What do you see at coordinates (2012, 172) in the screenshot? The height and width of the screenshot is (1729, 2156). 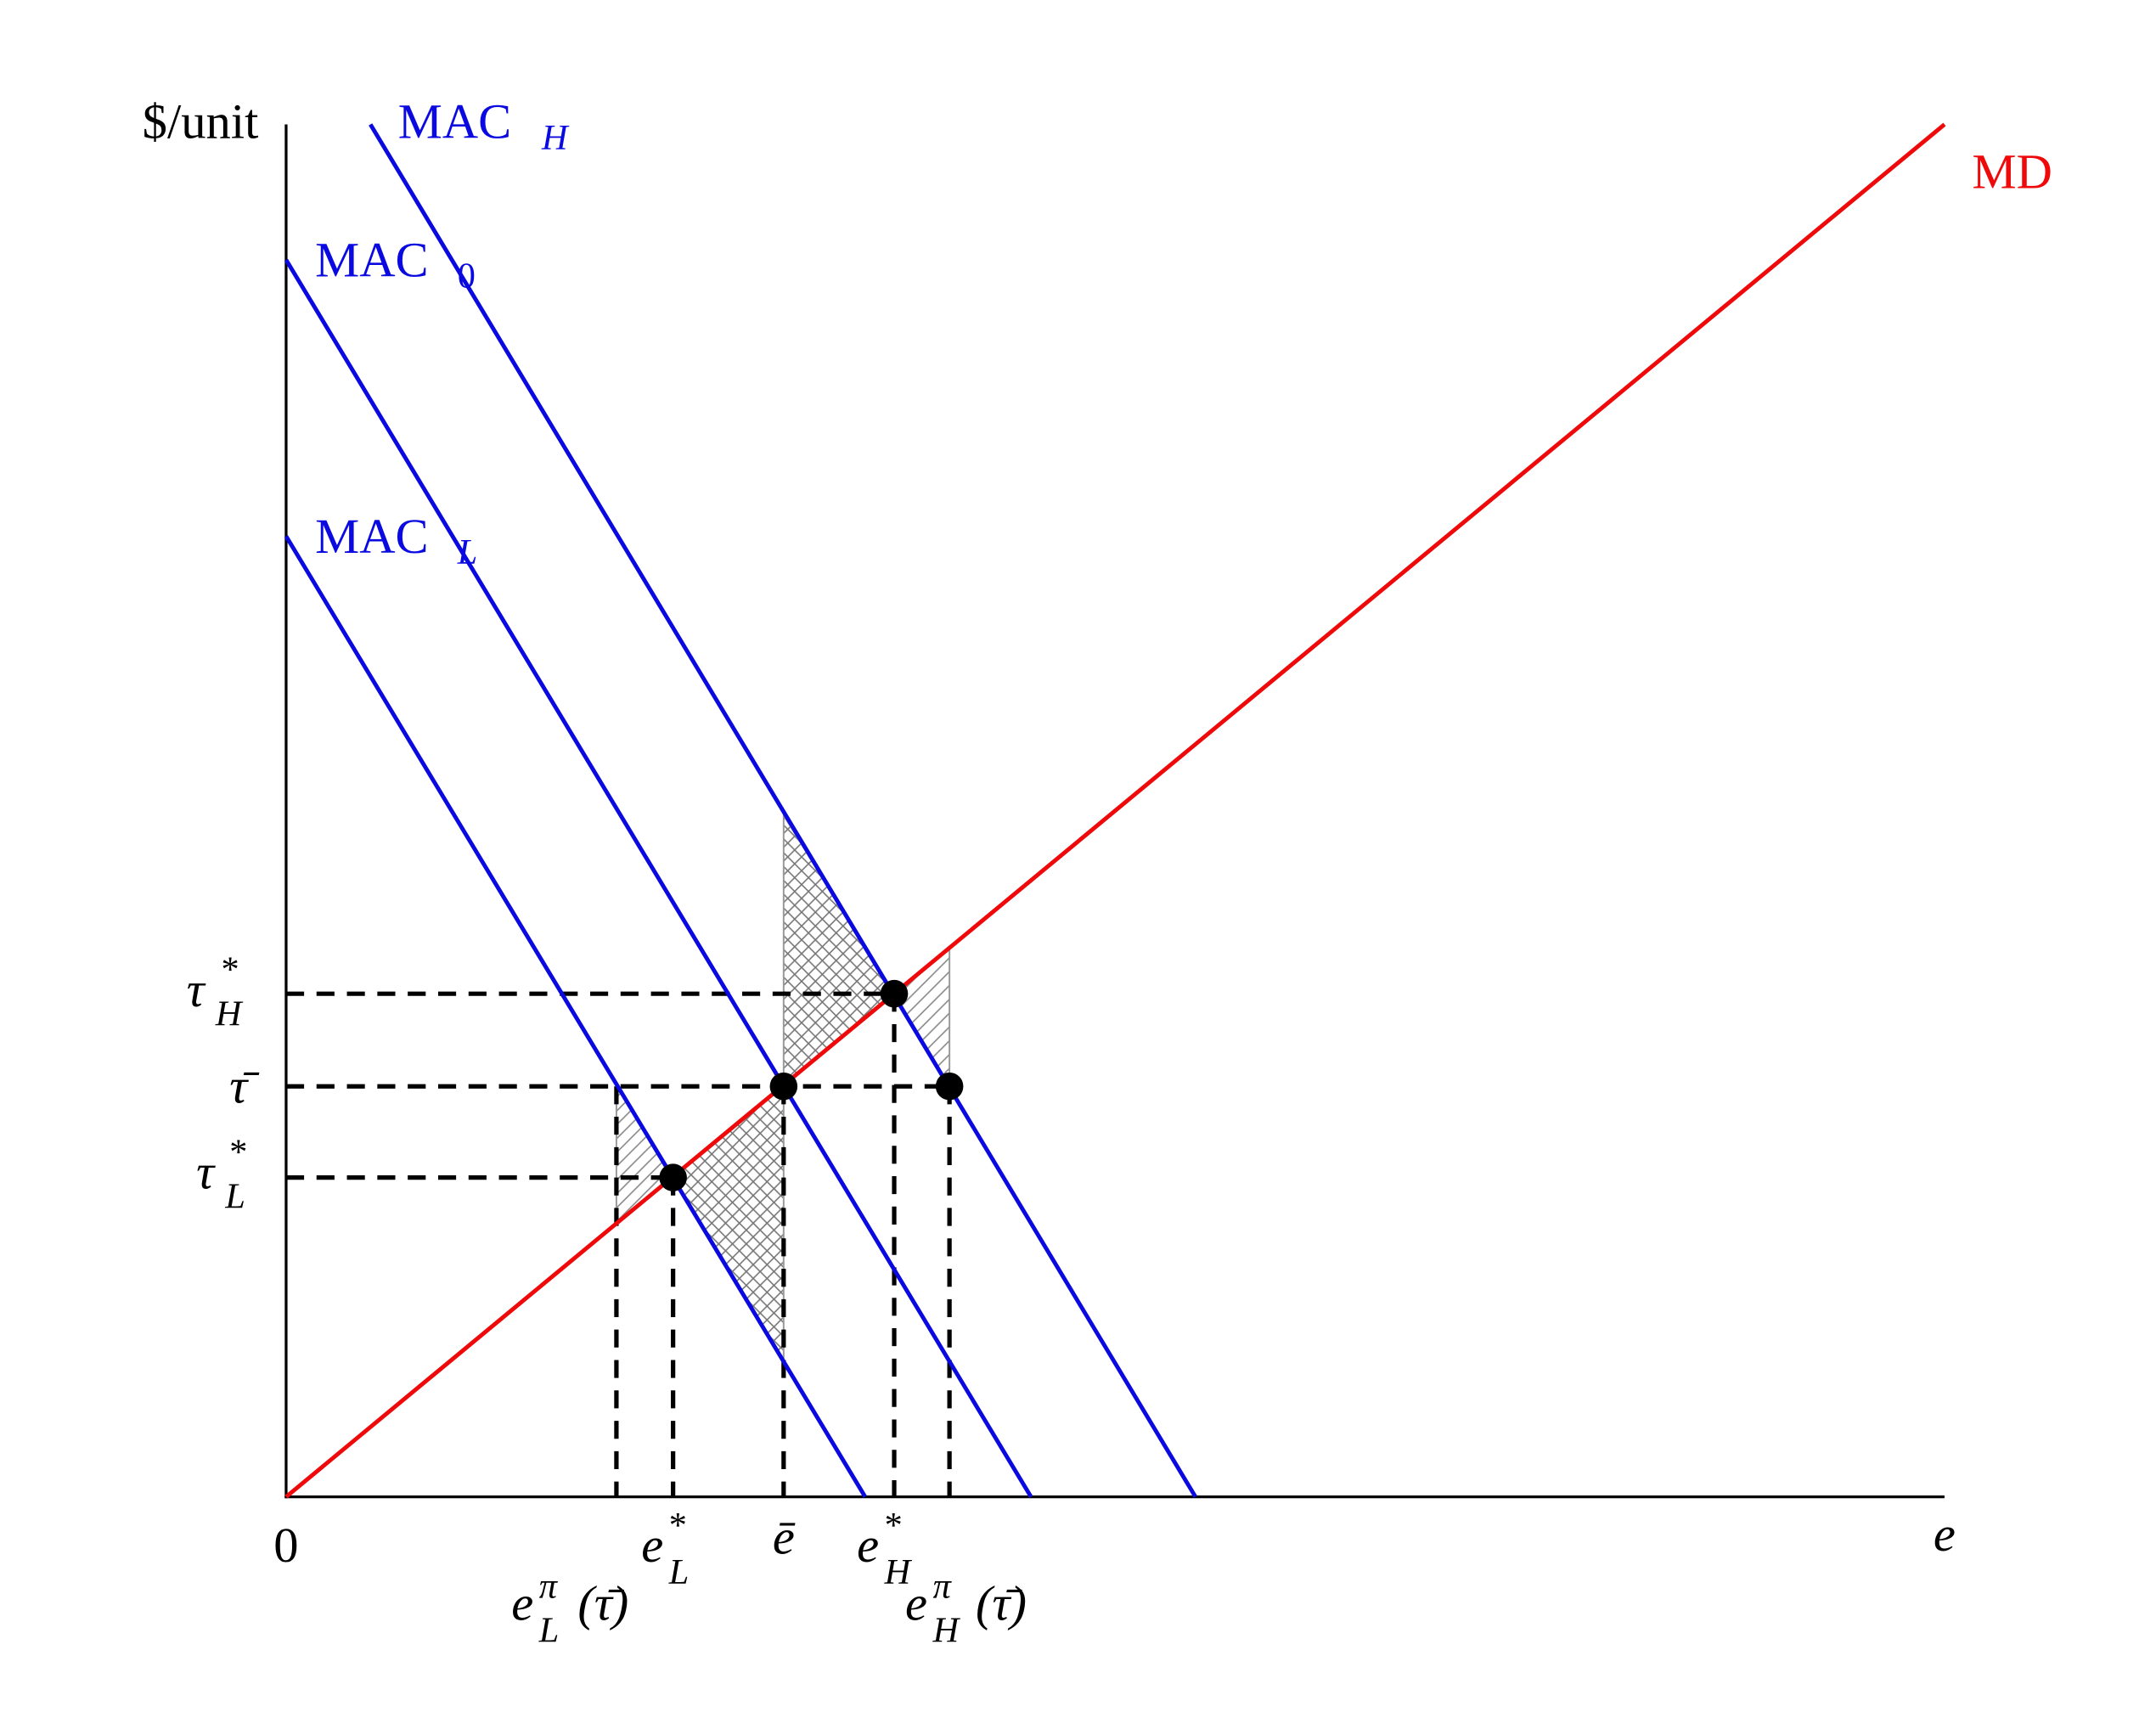 I see `md-label: MD` at bounding box center [2012, 172].